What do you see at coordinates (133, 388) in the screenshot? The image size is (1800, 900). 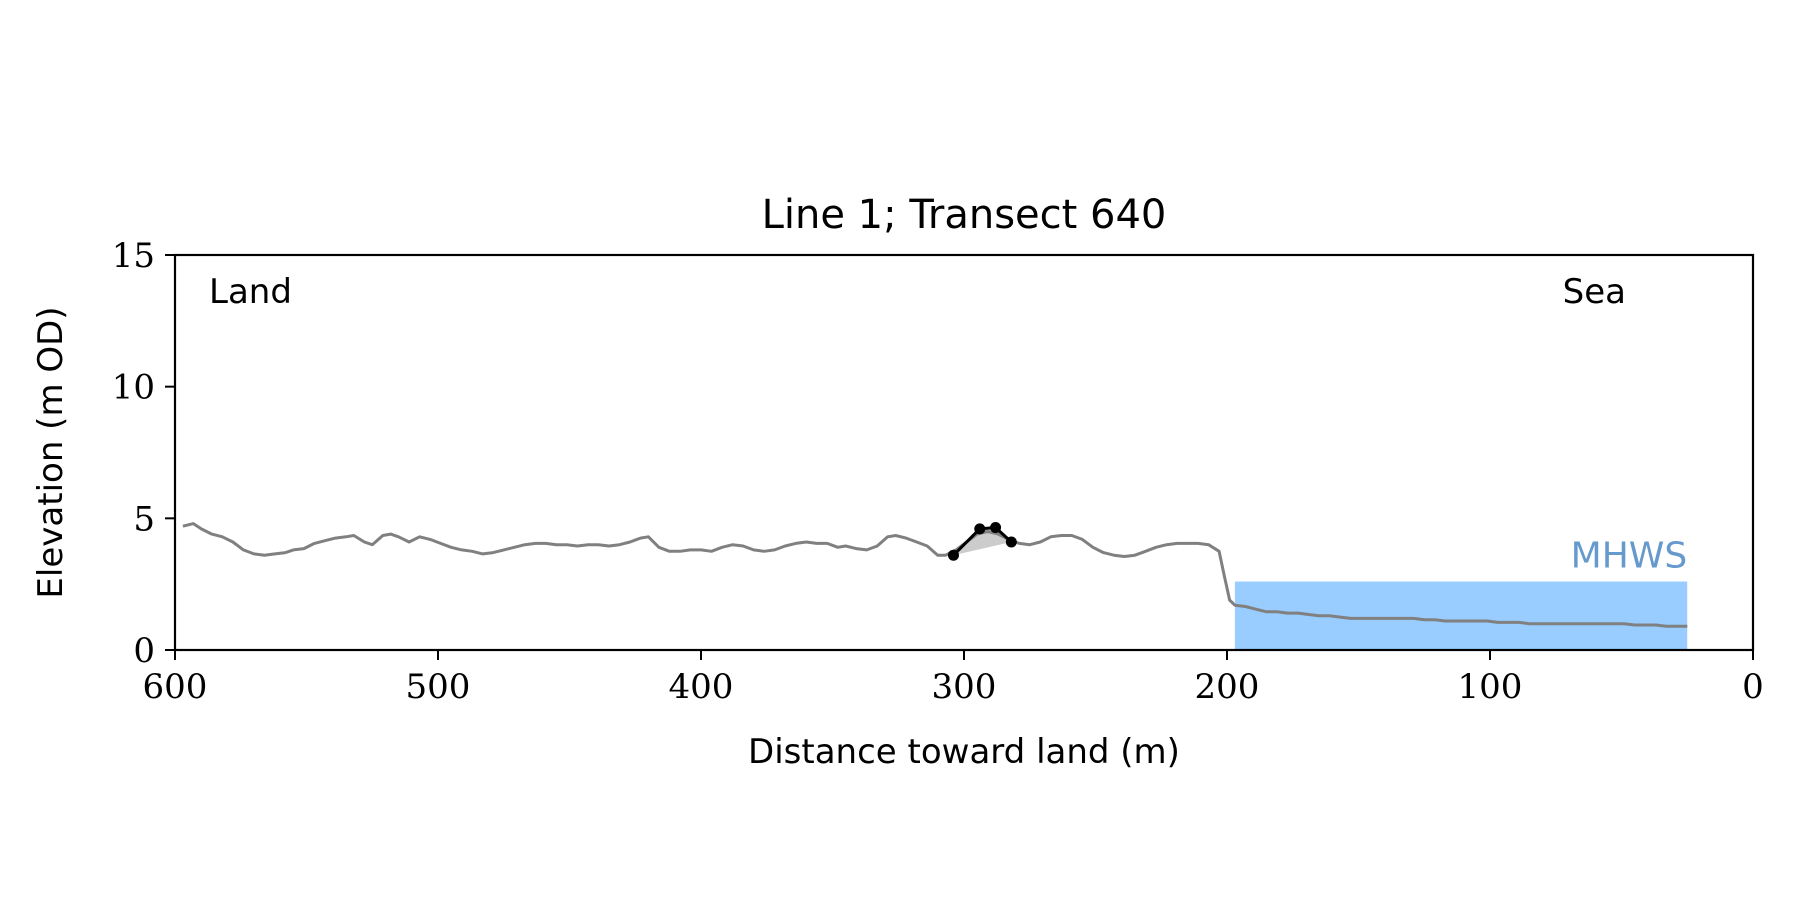 I see `y-tick-label: 10` at bounding box center [133, 388].